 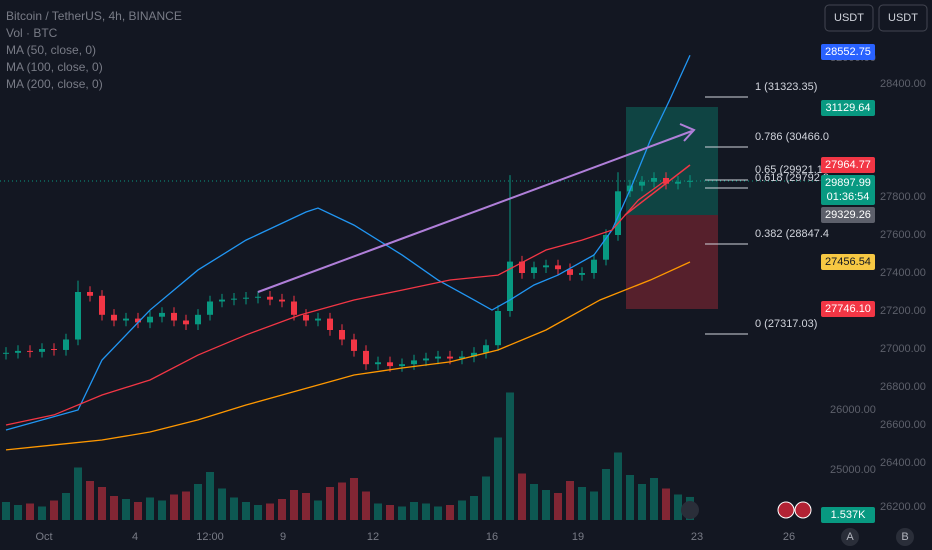 What do you see at coordinates (849, 515) in the screenshot?
I see `price-label: 1.537K` at bounding box center [849, 515].